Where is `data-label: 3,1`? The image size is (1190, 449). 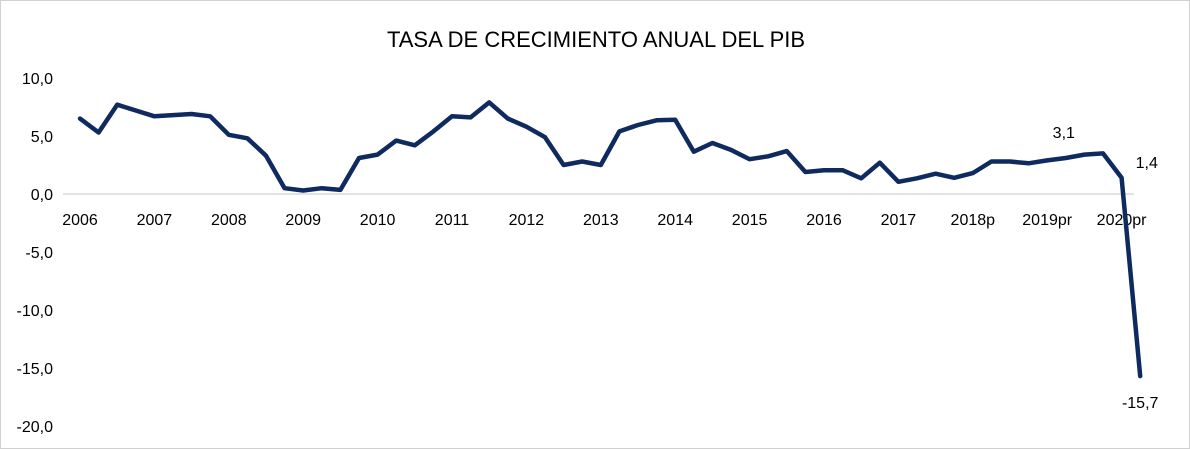 data-label: 3,1 is located at coordinates (1064, 133).